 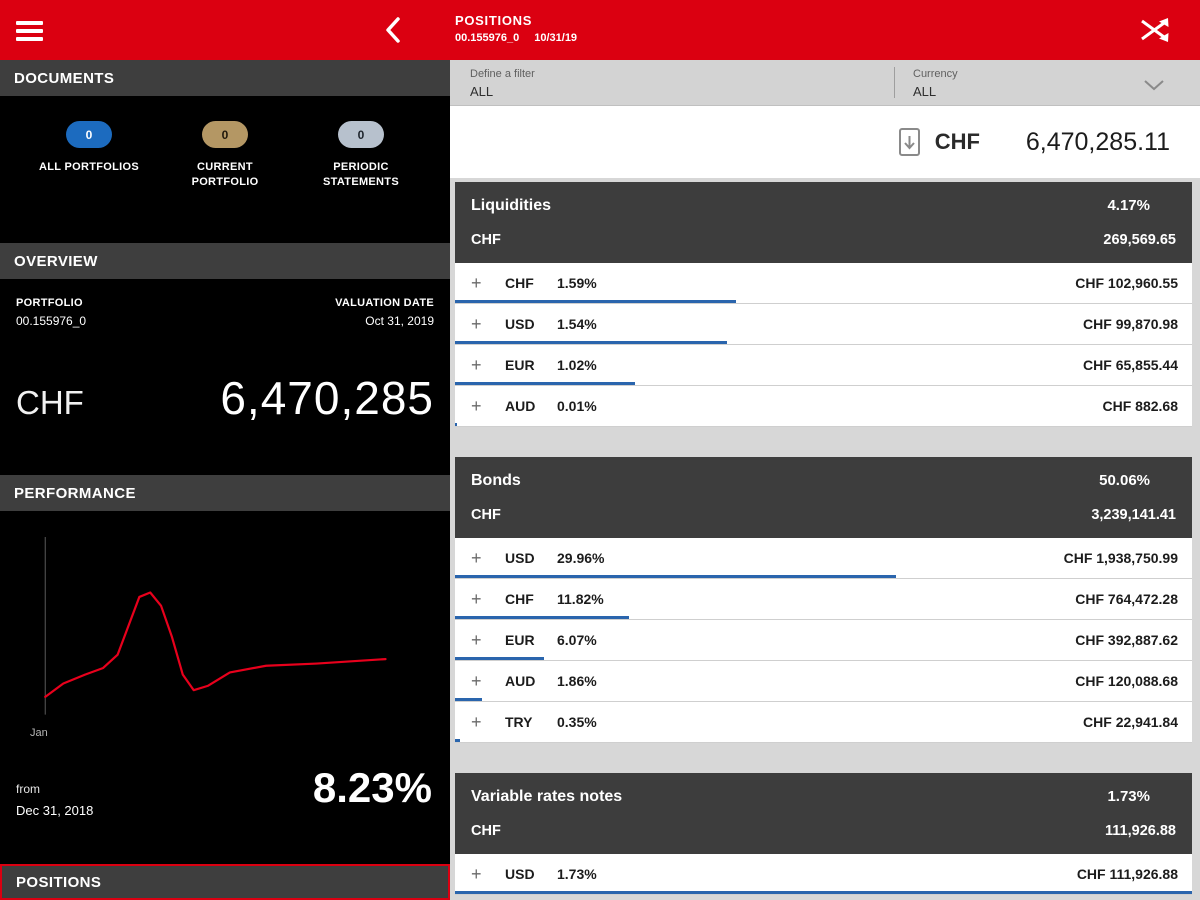 I want to click on filter-bar: Define a filter ALL Currency ALL, so click(x=825, y=83).